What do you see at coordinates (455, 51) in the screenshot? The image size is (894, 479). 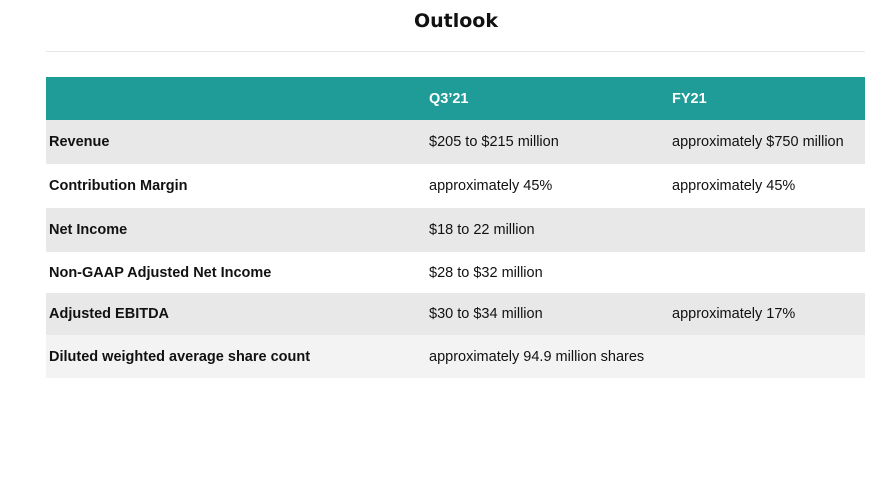 I see `title-divider` at bounding box center [455, 51].